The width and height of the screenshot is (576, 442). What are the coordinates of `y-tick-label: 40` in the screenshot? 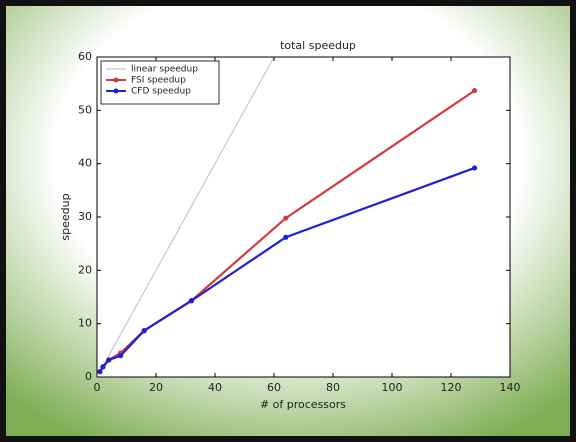 It's located at (85, 163).